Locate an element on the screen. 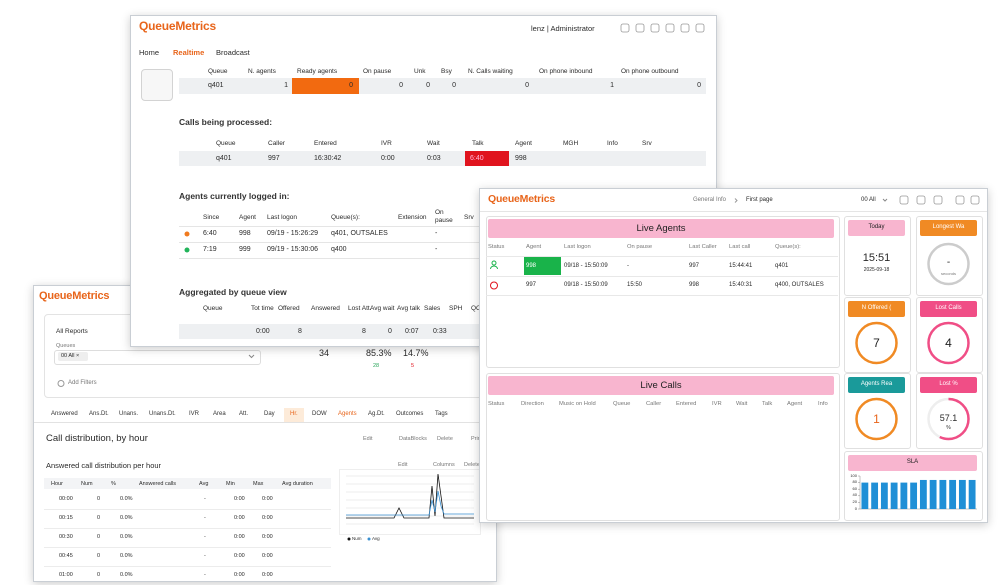 This screenshot has width=1000, height=585. column-header: Info is located at coordinates (823, 404).